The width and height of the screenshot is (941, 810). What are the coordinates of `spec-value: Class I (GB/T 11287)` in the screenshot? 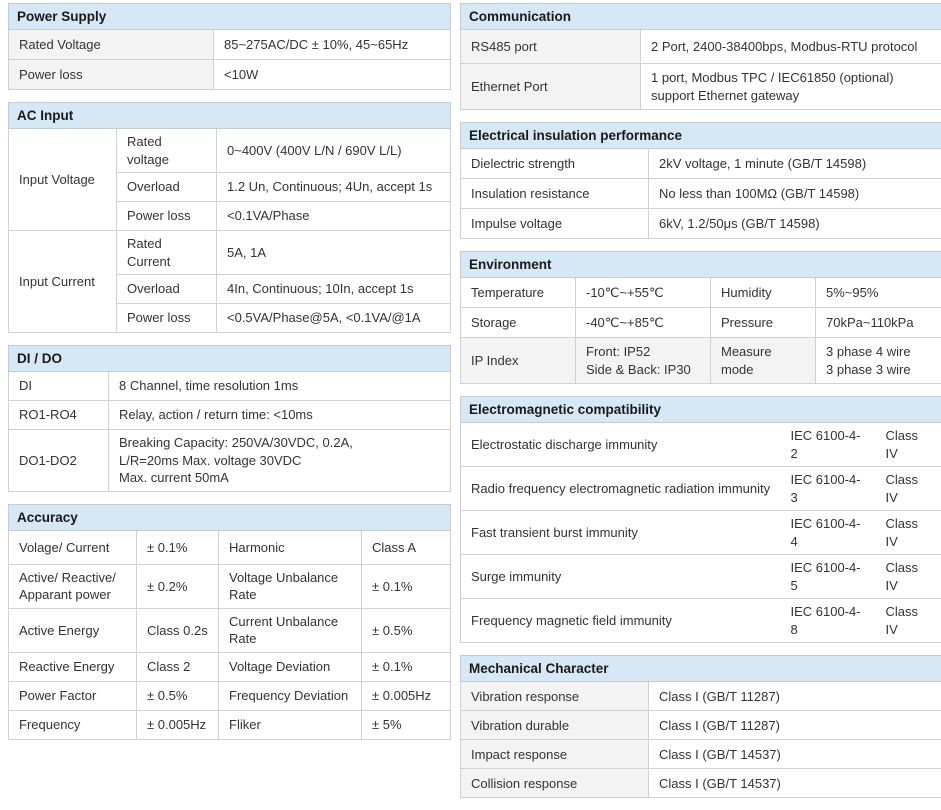 It's located at (795, 696).